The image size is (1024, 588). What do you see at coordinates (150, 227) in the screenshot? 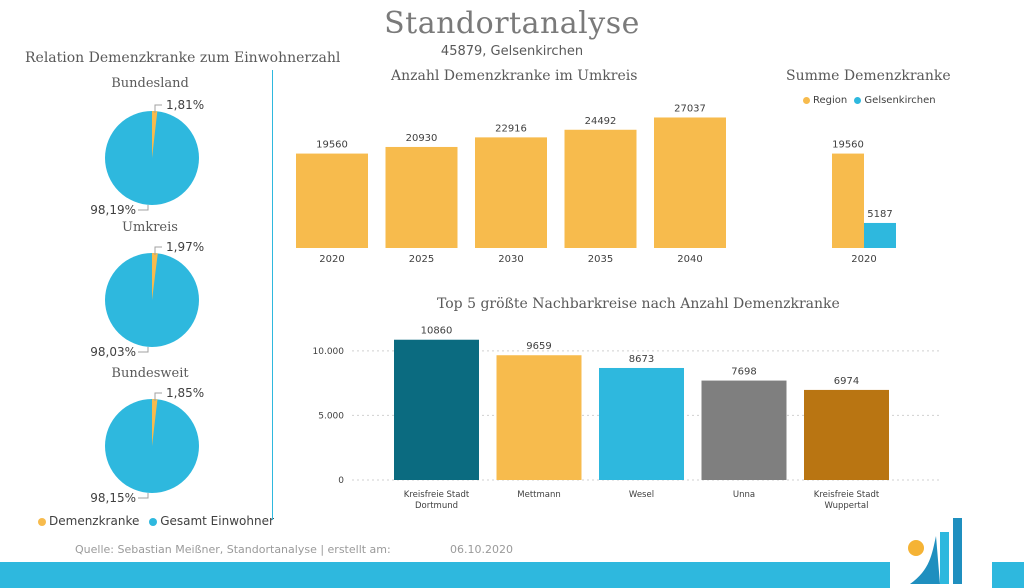
I see `pie-title-umkreis: Umkreis` at bounding box center [150, 227].